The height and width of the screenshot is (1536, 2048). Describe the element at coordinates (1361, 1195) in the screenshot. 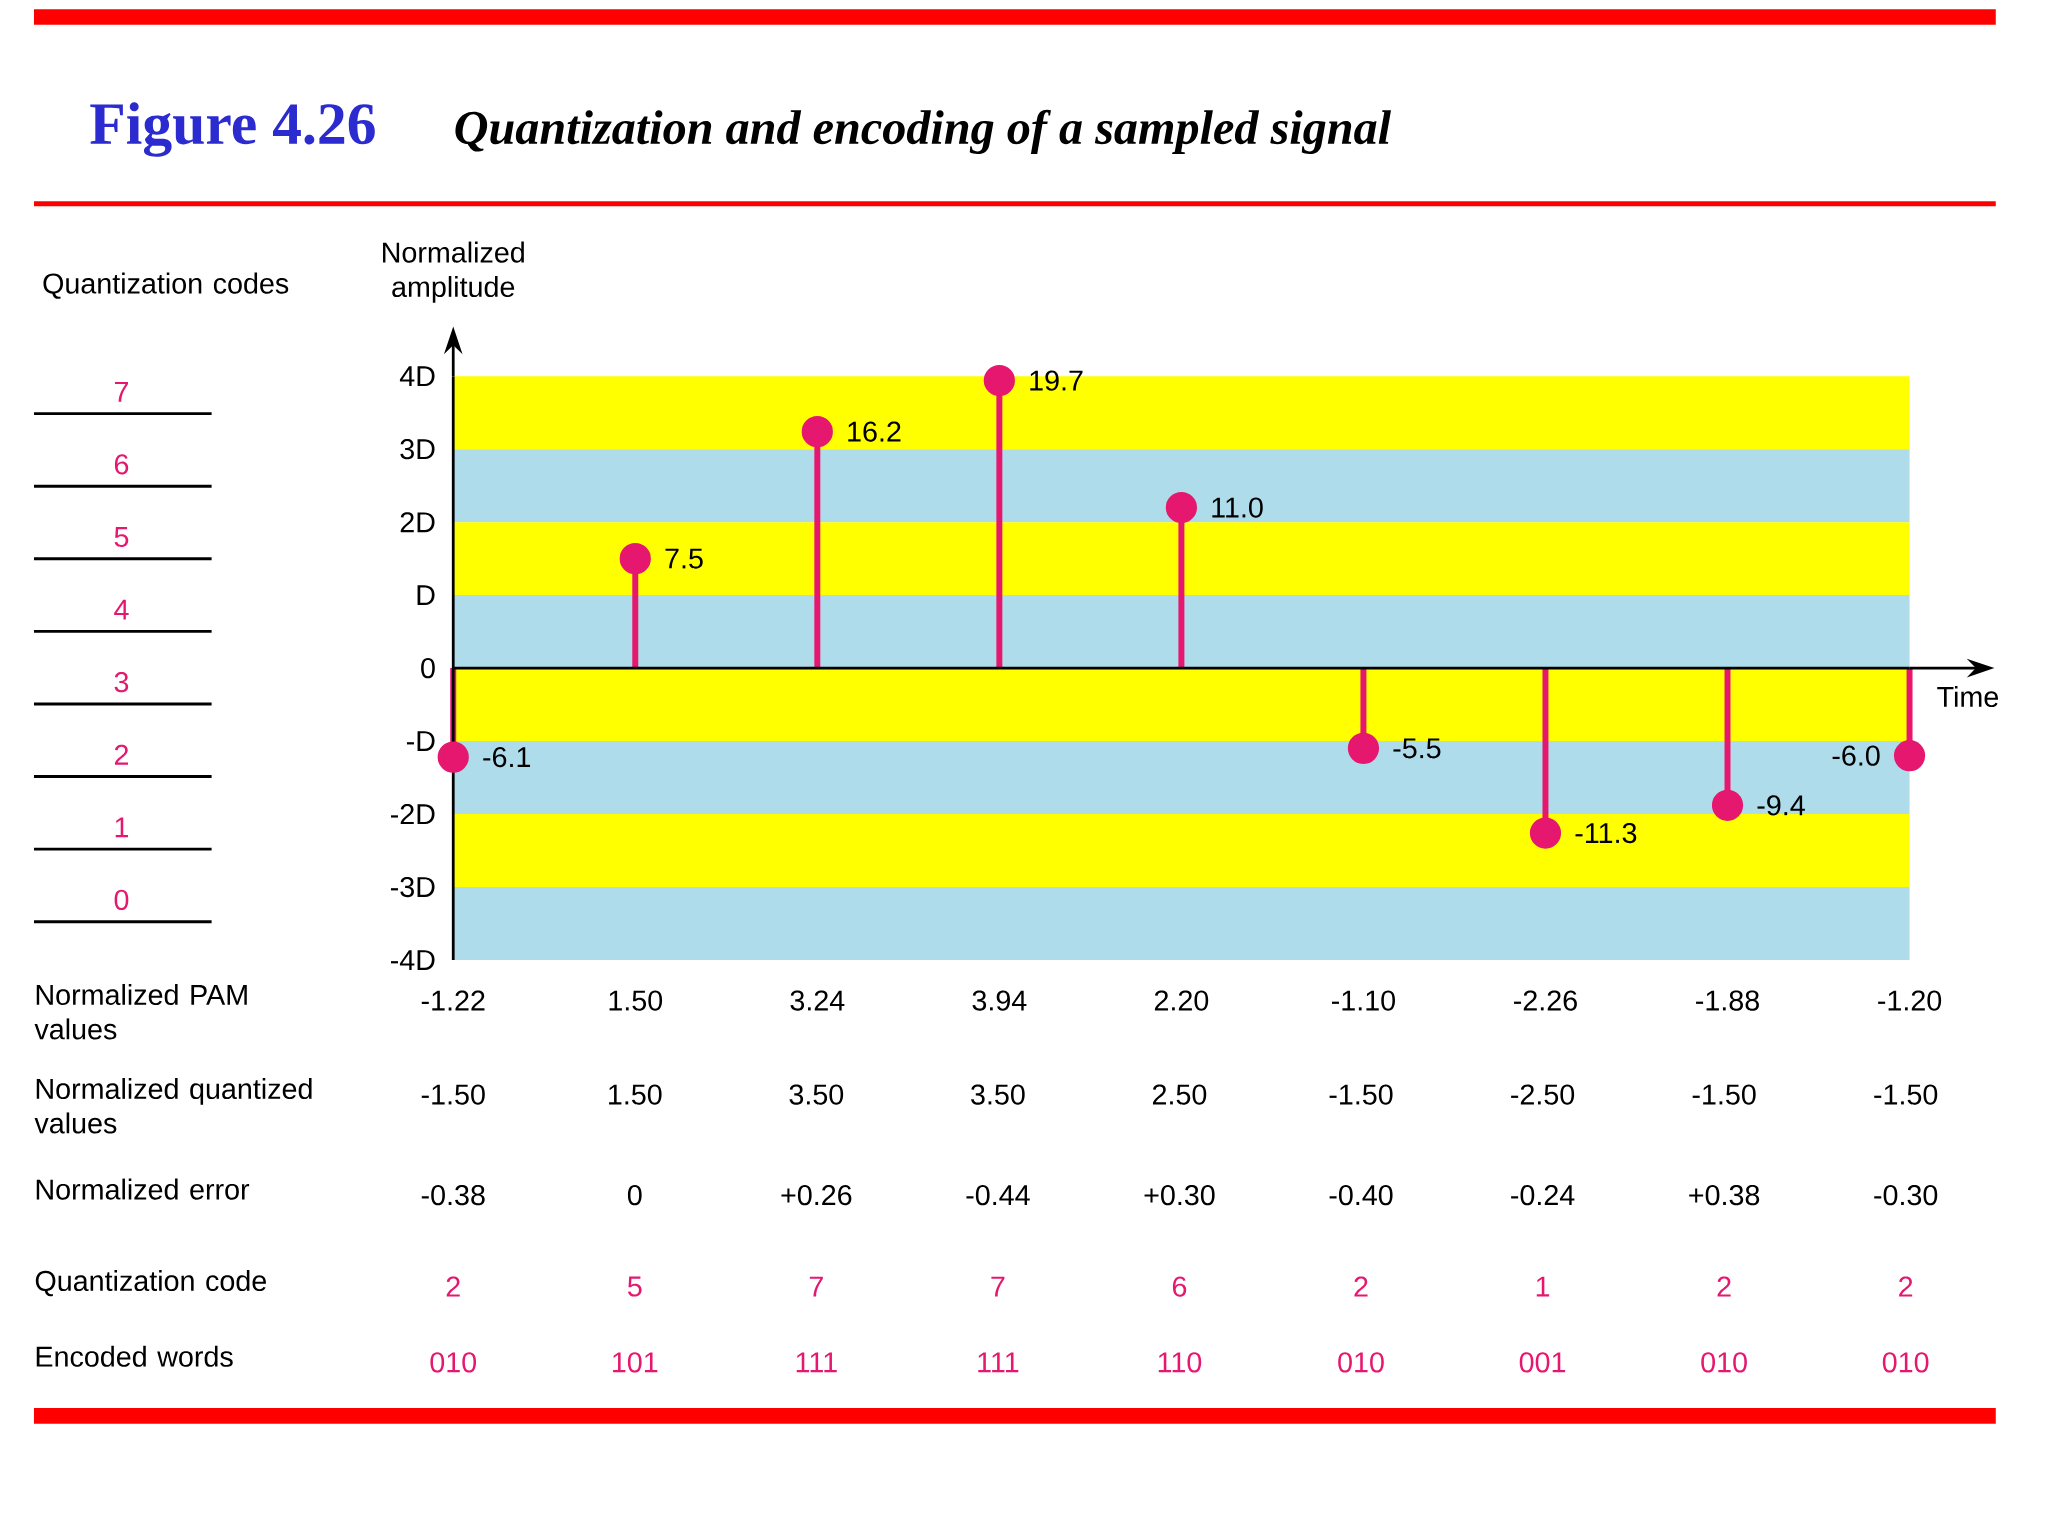

I see `text: -0.40` at that location.